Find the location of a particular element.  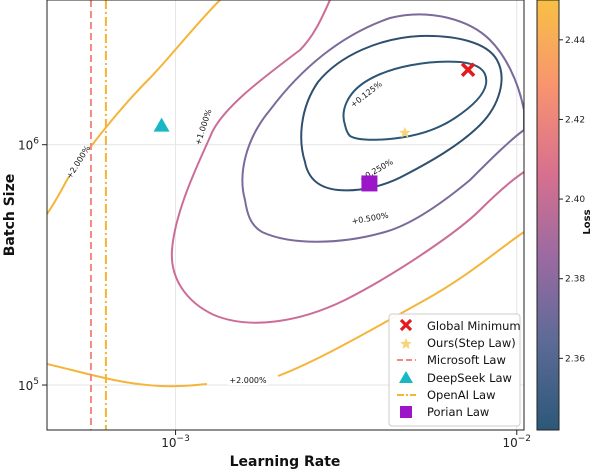

colorbar-tick-label-1: 2.38 is located at coordinates (575, 280).